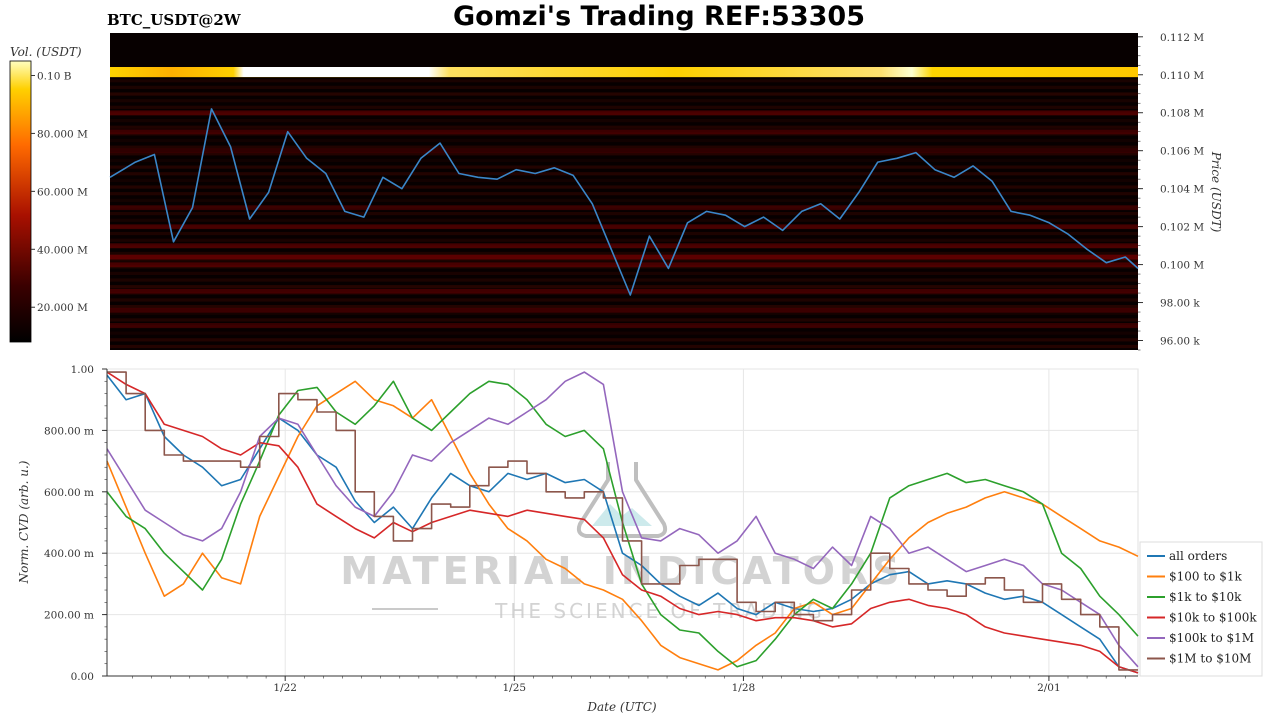 The width and height of the screenshot is (1280, 720). What do you see at coordinates (69, 616) in the screenshot?
I see `cvd-y-tick-label: 200.00 m` at bounding box center [69, 616].